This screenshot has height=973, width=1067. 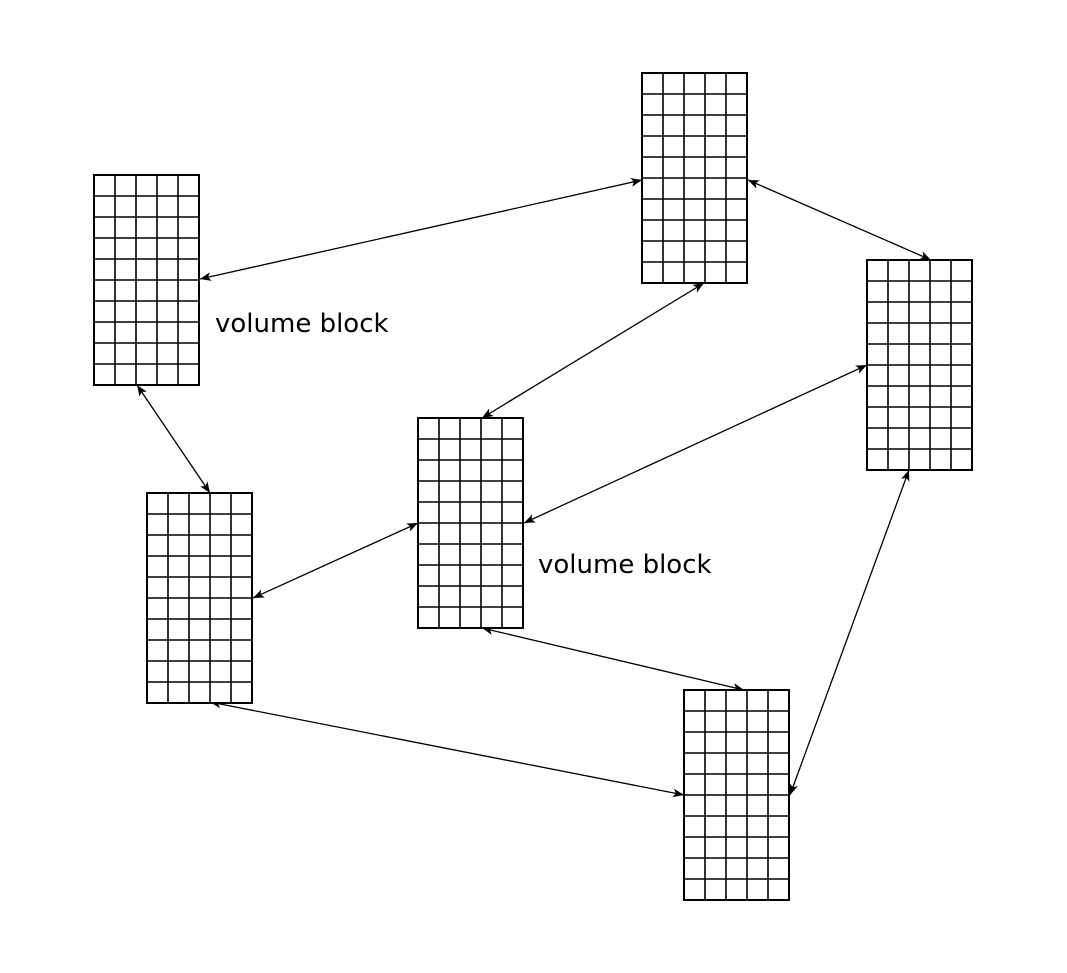 What do you see at coordinates (335, 560) in the screenshot?
I see `connection-arrow-left-bottom-center` at bounding box center [335, 560].